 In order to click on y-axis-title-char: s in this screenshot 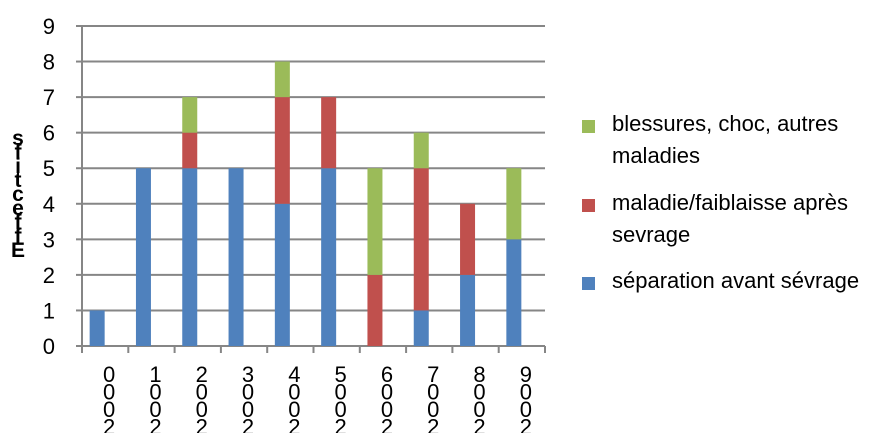, I will do `click(18, 138)`.